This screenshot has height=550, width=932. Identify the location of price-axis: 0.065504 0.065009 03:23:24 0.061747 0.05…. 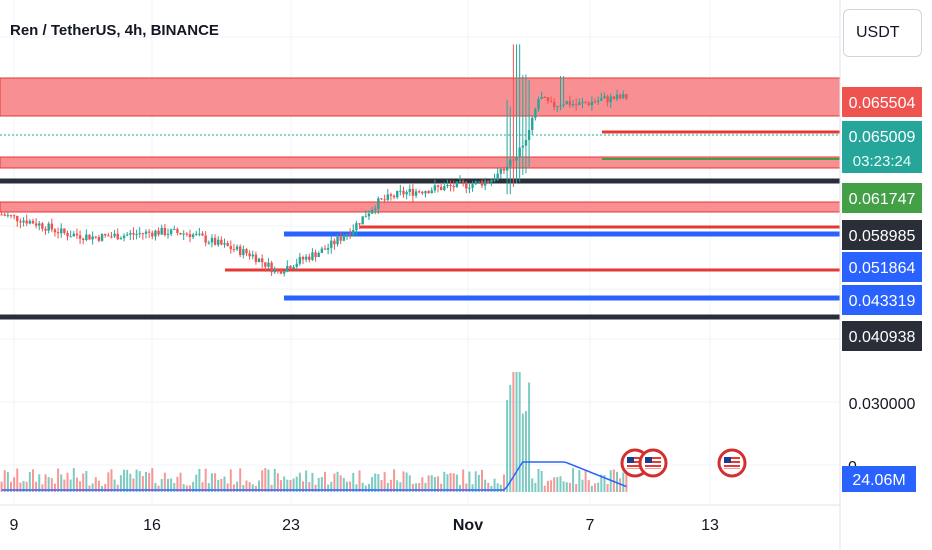
(882, 289).